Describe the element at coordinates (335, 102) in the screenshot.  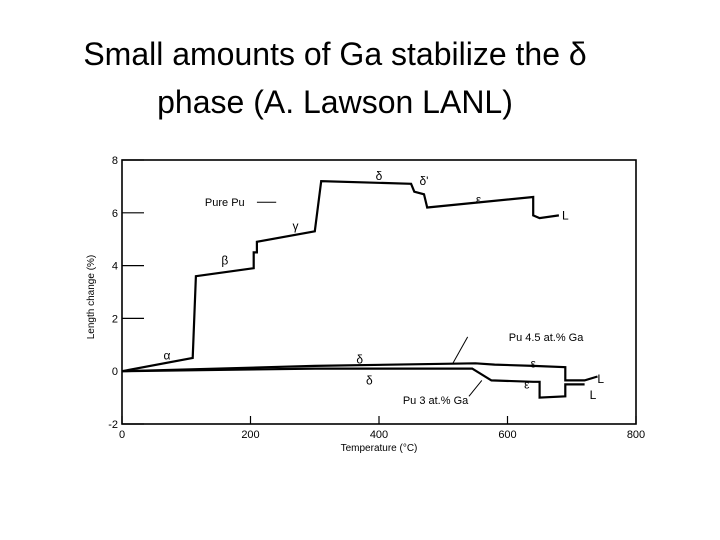
I see `slide-title-line-2: phase (A. Lawson LANL)` at that location.